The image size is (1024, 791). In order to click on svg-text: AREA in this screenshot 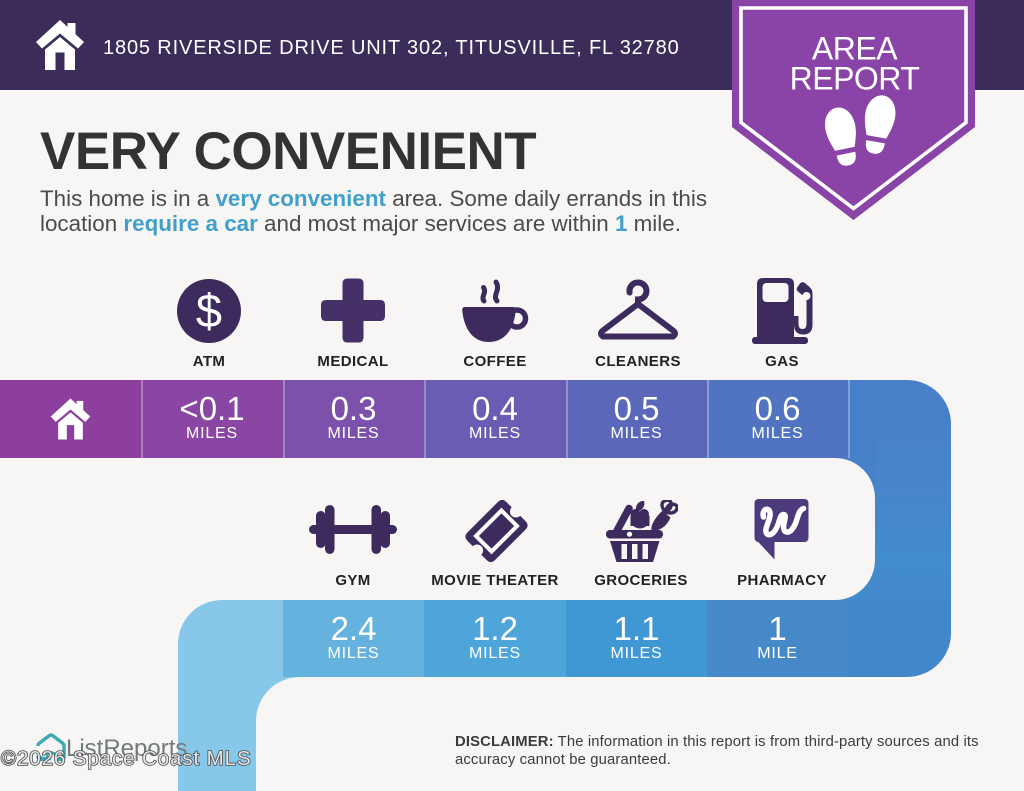, I will do `click(855, 49)`.